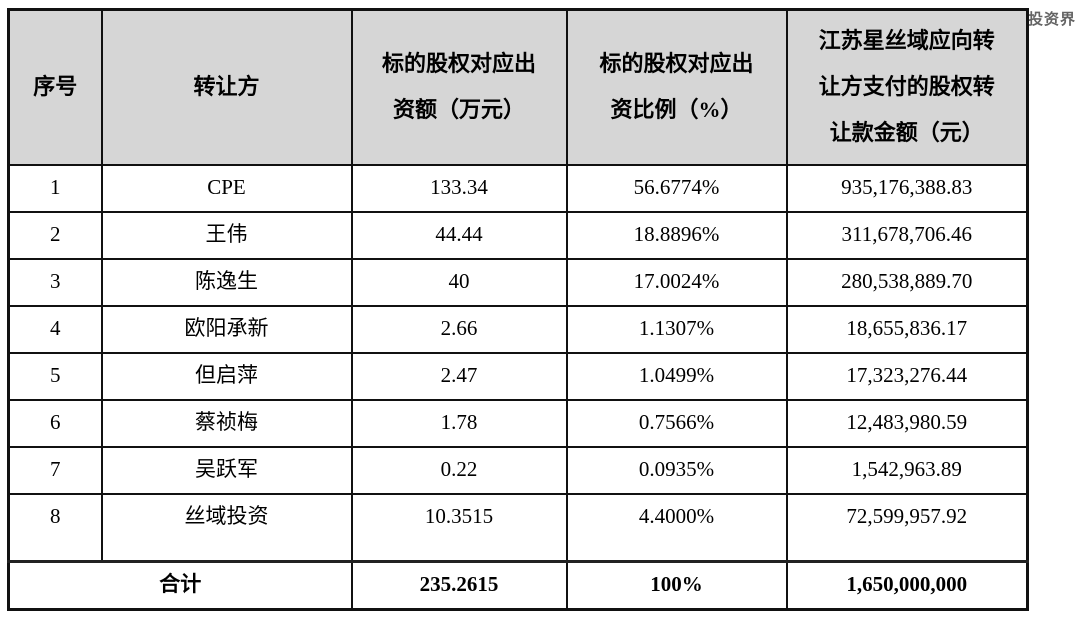  I want to click on cell-transferor: 陈逸生, so click(226, 282).